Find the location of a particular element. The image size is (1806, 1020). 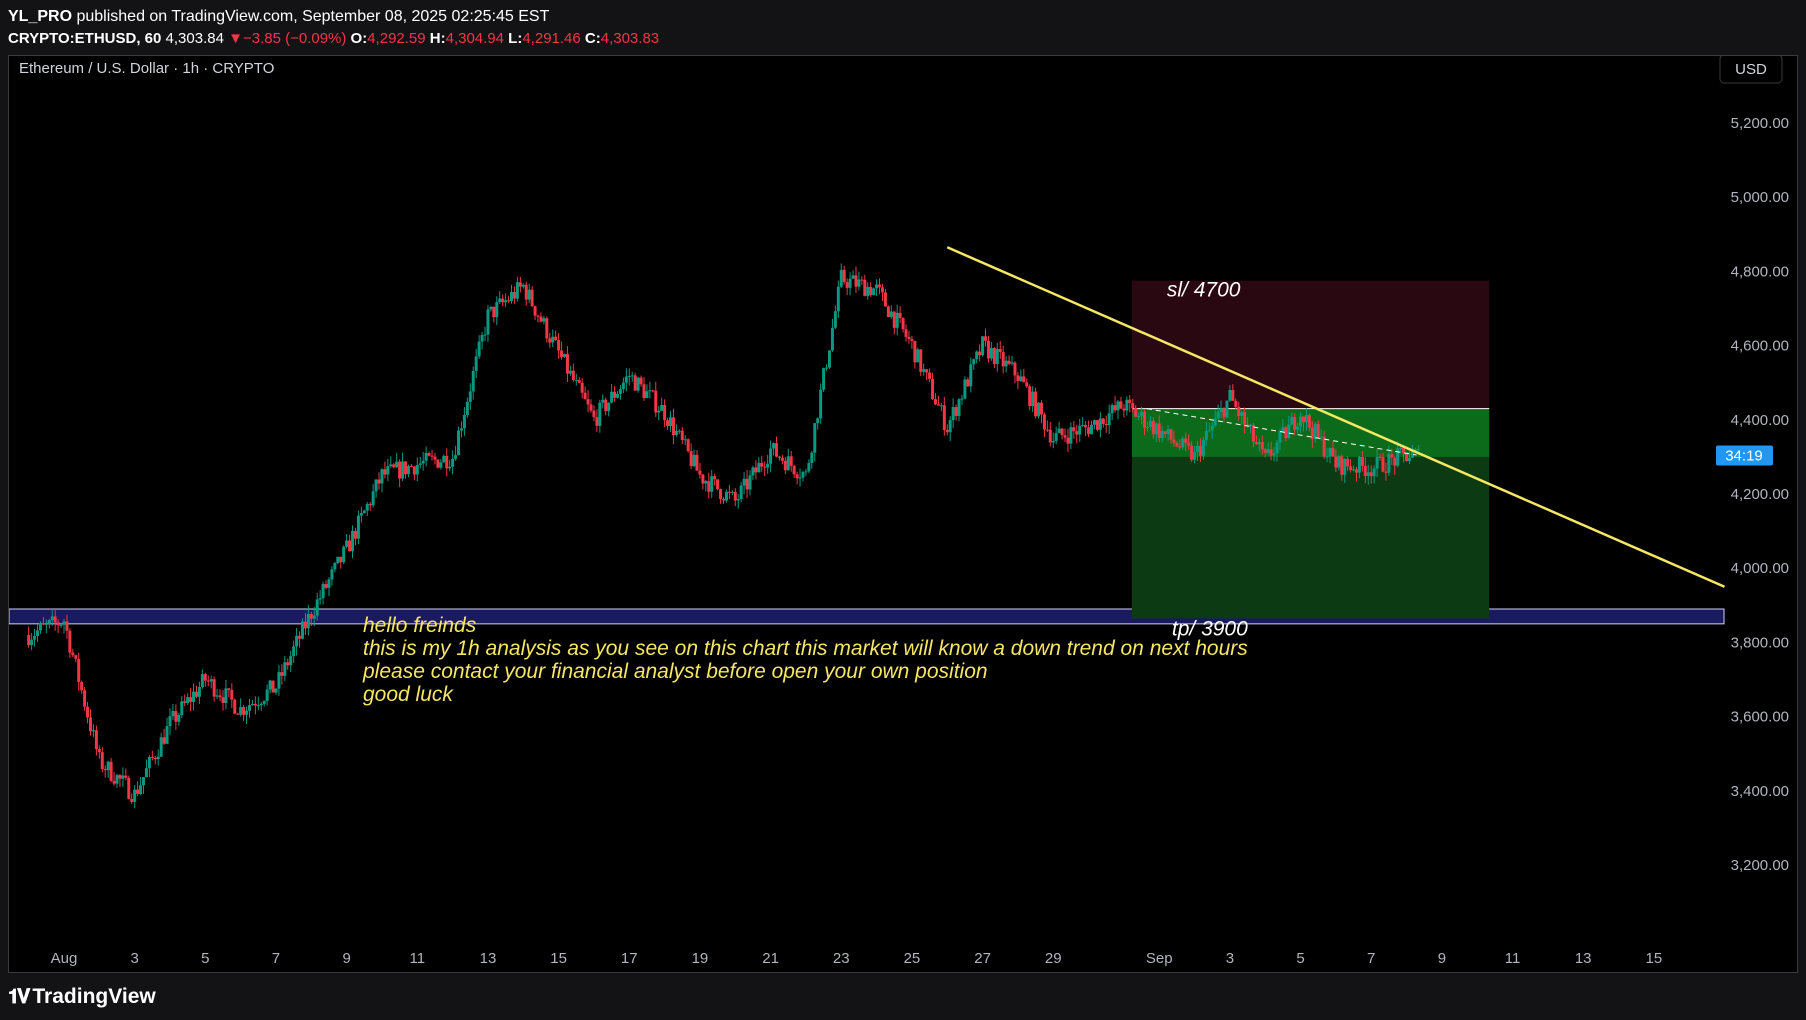

author-name: YL_PRO is located at coordinates (40, 16).